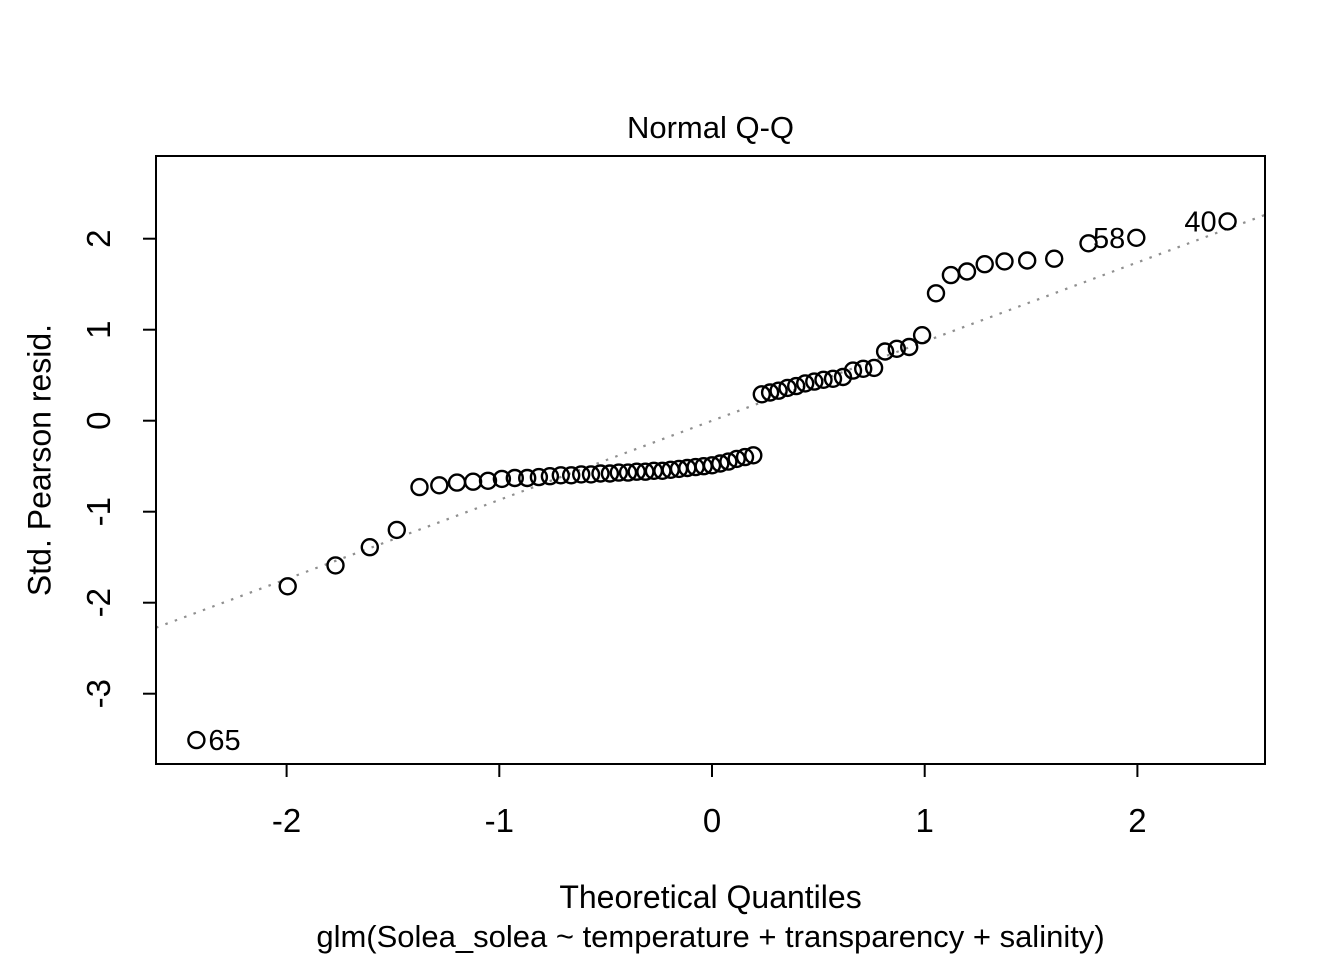 Image resolution: width=1344 pixels, height=960 pixels. What do you see at coordinates (98, 239) in the screenshot?
I see `y-tick-label: 2` at bounding box center [98, 239].